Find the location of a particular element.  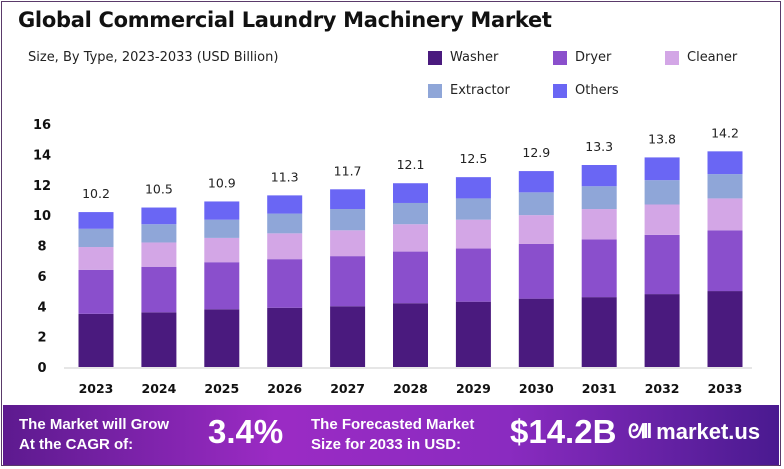

y-tick-label: 2 is located at coordinates (41, 338).